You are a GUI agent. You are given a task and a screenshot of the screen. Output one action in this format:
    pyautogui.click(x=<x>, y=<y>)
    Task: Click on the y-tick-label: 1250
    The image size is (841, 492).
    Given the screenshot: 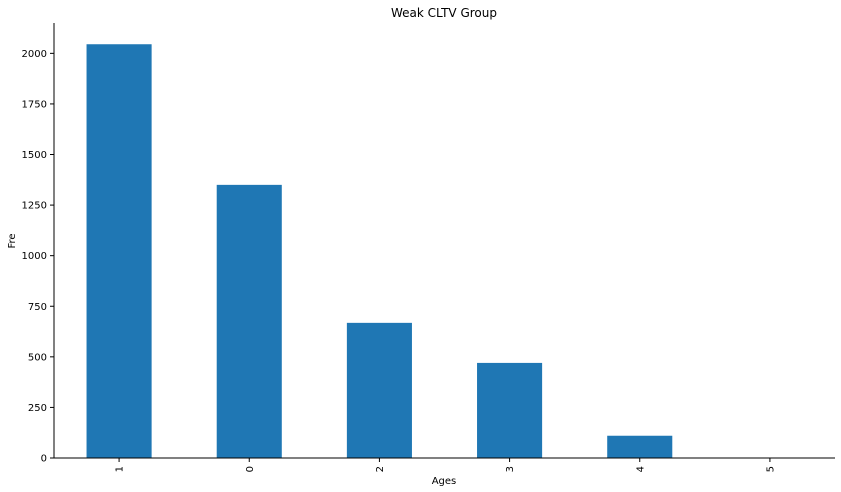 What is the action you would take?
    pyautogui.click(x=34, y=206)
    